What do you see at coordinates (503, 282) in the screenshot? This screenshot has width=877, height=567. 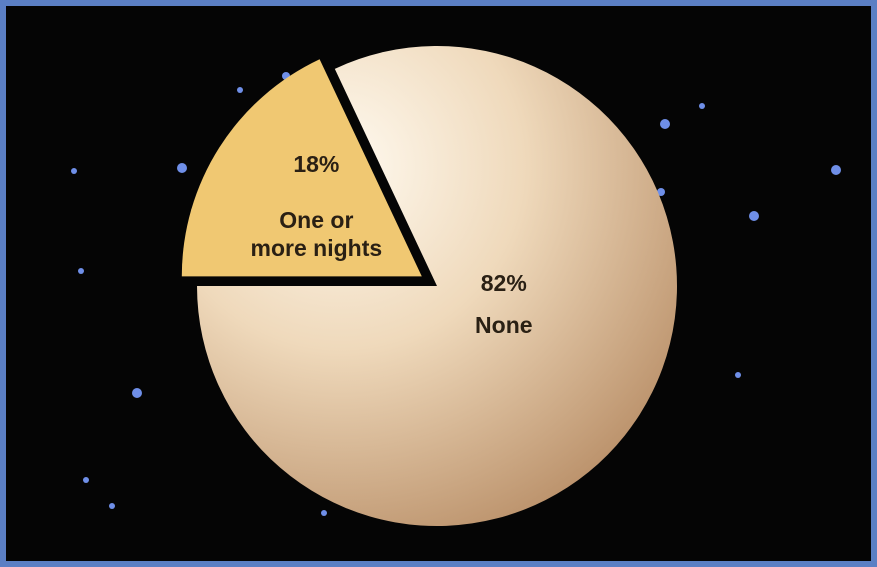 I see `slice-label: 82%` at bounding box center [503, 282].